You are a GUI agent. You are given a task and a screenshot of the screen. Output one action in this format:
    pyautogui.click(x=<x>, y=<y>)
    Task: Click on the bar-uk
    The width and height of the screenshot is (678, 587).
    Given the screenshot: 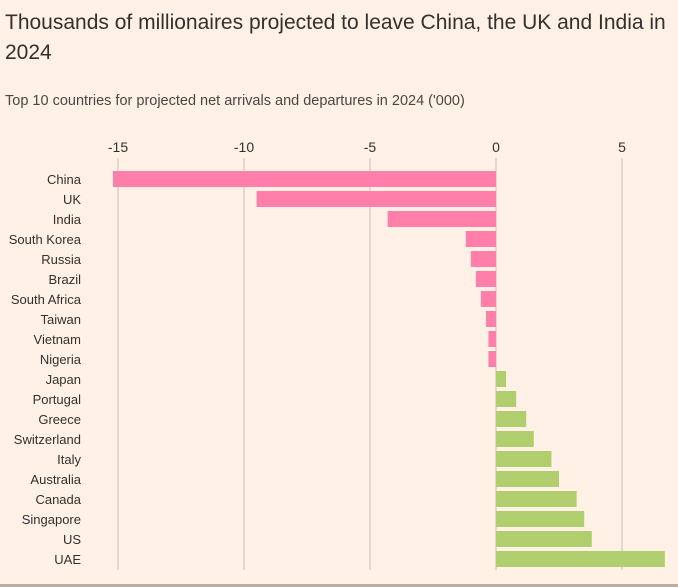 What is the action you would take?
    pyautogui.click(x=376, y=199)
    